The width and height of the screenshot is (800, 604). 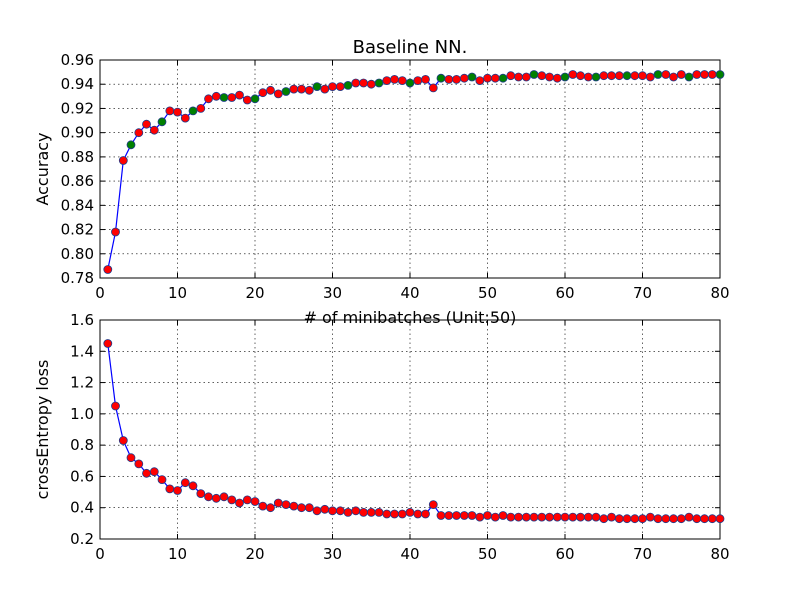 I want to click on y-tick-label: 1.6, so click(x=82, y=320).